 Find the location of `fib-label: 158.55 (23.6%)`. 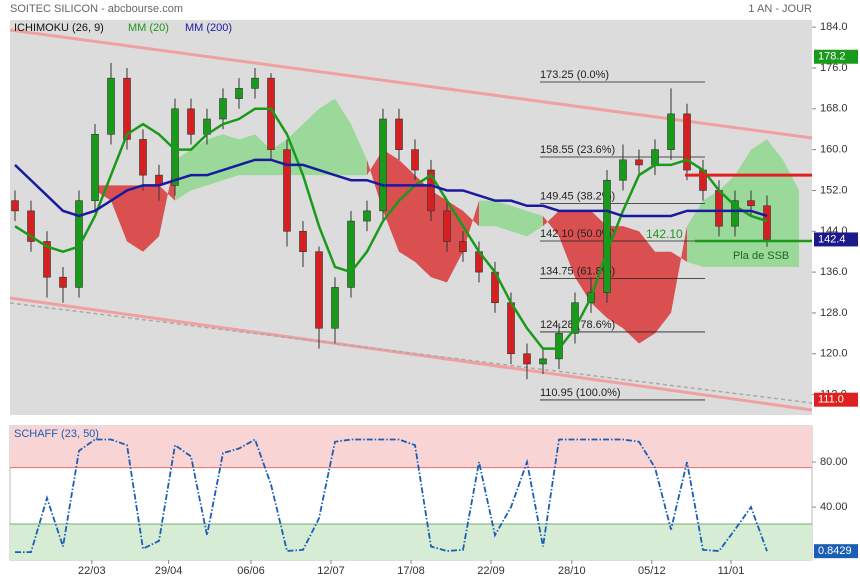

fib-label: 158.55 (23.6%) is located at coordinates (577, 150).